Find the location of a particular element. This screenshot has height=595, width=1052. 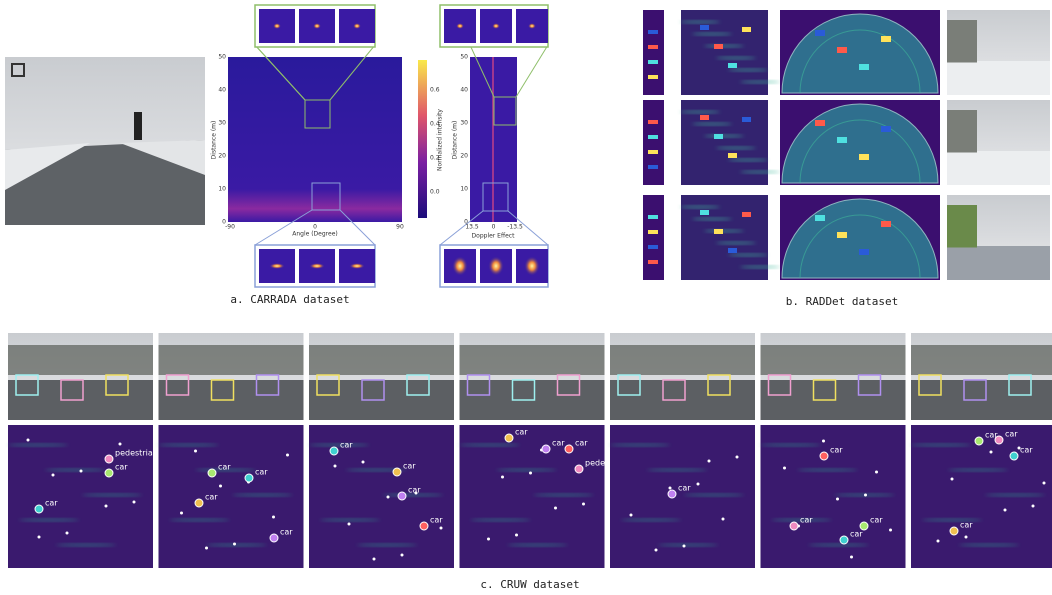

caption: c. CRUW dataset is located at coordinates (529, 584).